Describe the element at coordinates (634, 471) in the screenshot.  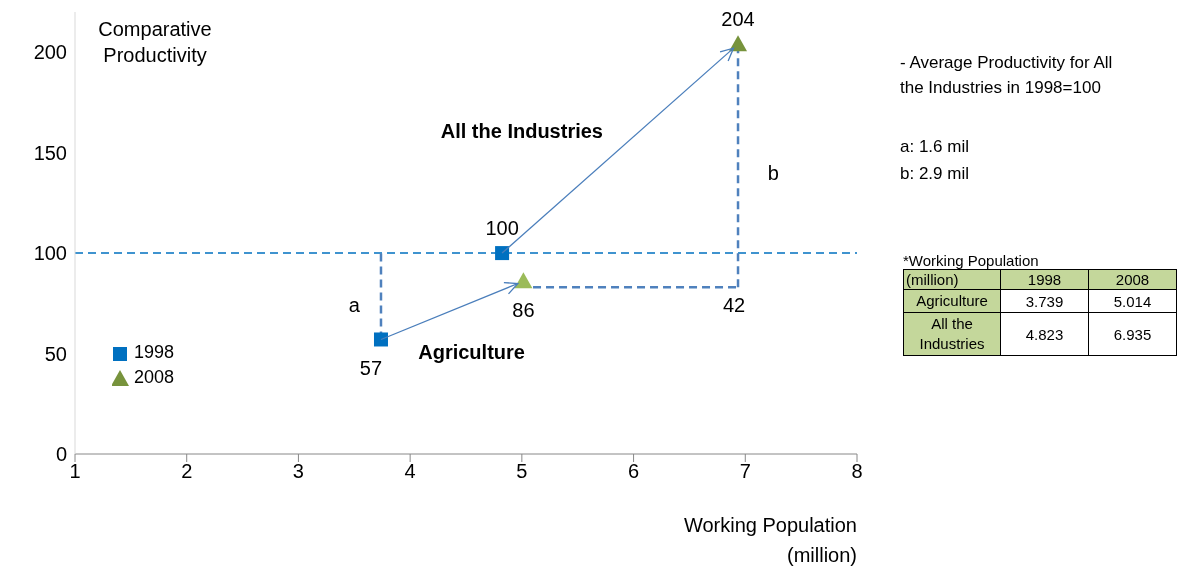
I see `x-tick-label: 6` at that location.